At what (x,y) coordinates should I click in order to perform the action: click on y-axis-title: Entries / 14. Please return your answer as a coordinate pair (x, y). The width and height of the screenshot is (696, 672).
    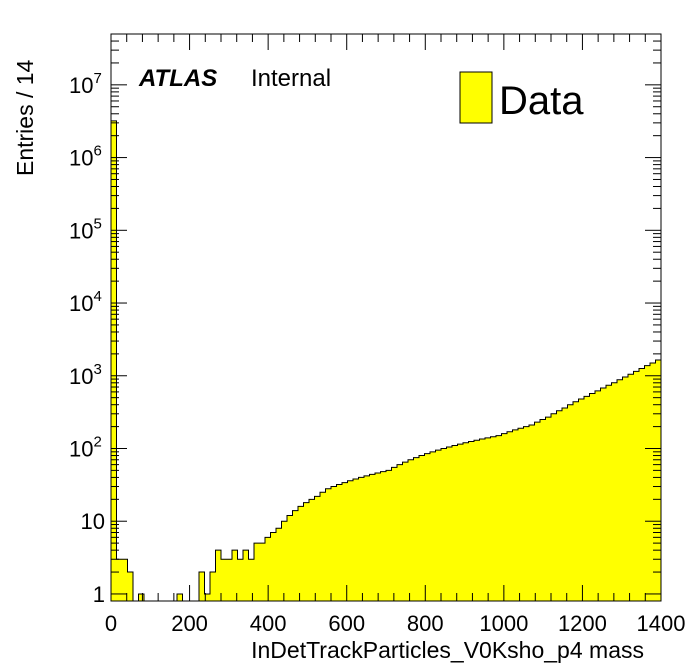
    Looking at the image, I should click on (25, 117).